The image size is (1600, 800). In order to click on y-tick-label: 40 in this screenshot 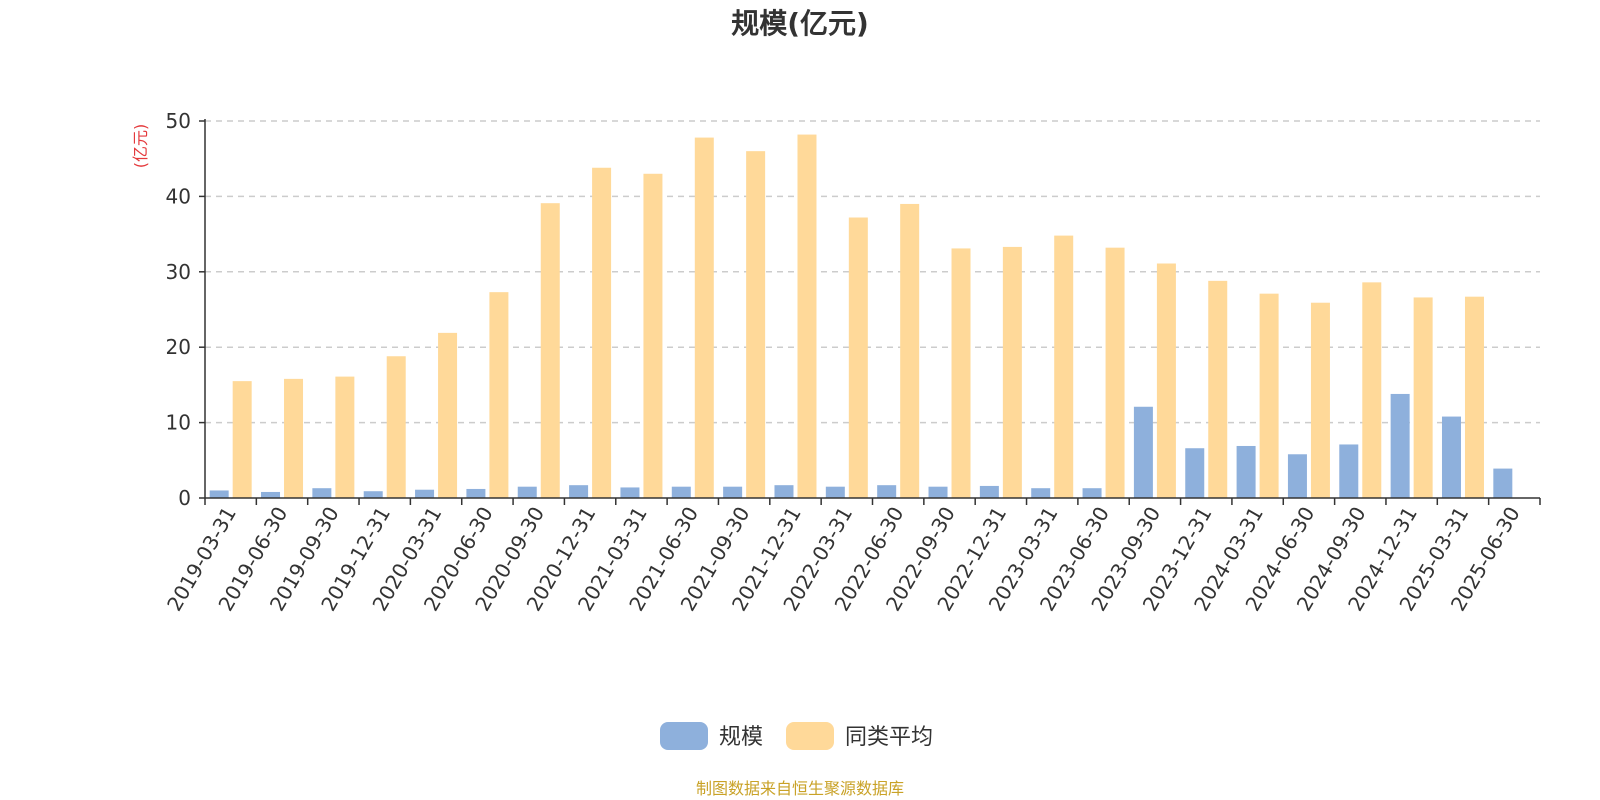, I will do `click(178, 196)`.